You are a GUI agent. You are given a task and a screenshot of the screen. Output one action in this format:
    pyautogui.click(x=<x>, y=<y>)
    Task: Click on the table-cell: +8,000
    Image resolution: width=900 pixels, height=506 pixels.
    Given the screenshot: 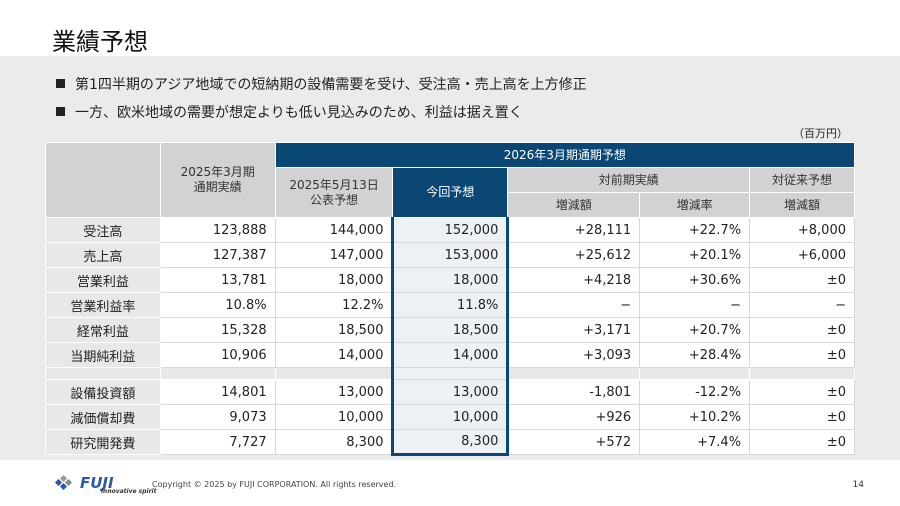 What is the action you would take?
    pyautogui.click(x=802, y=230)
    